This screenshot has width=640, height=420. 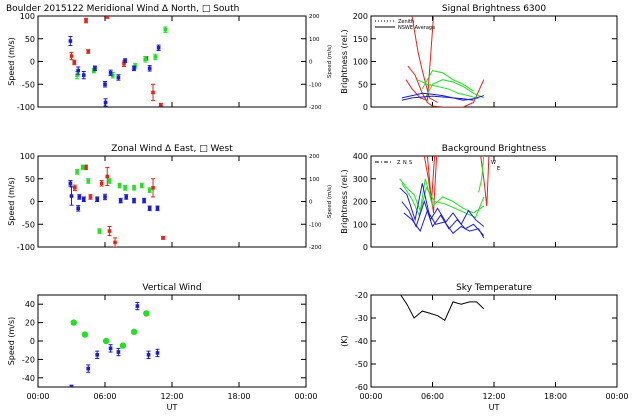 I want to click on zonal-ytick-label: -100, so click(x=26, y=247).